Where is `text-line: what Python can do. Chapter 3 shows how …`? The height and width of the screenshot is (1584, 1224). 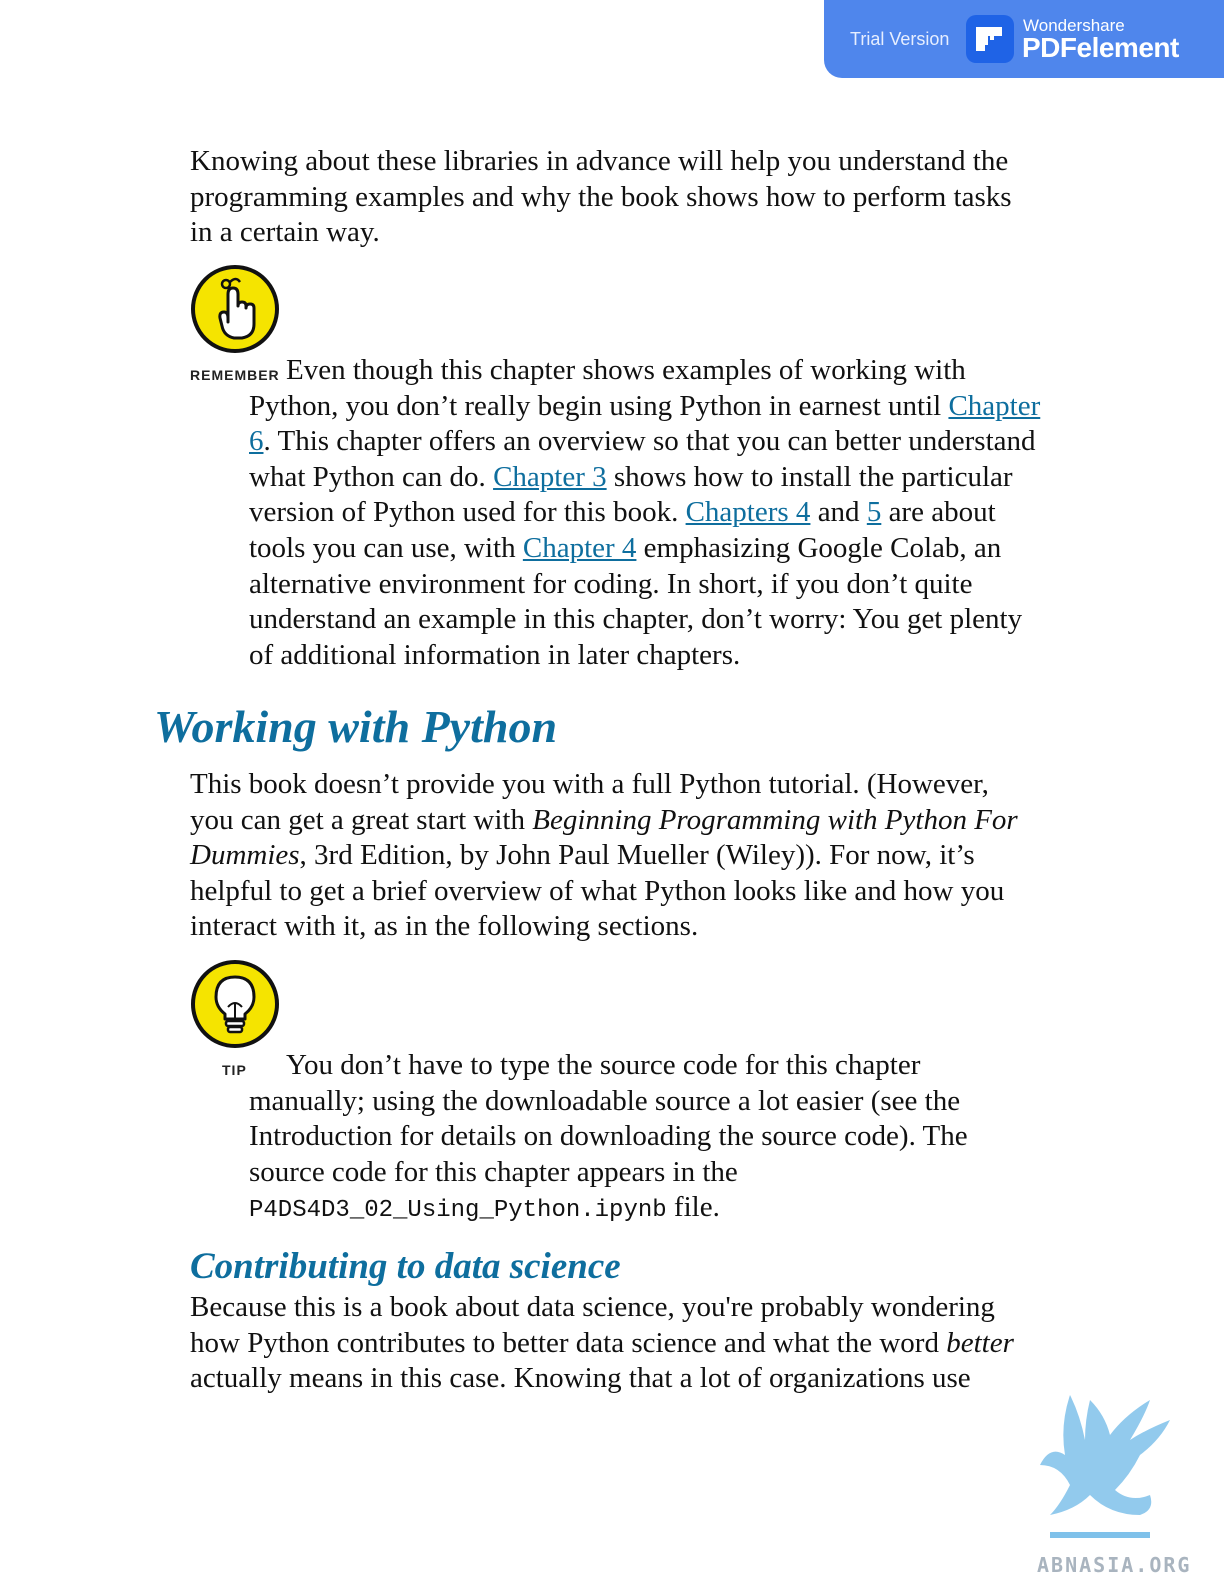
text-line: what Python can do. Chapter 3 shows how … is located at coordinates (664, 478).